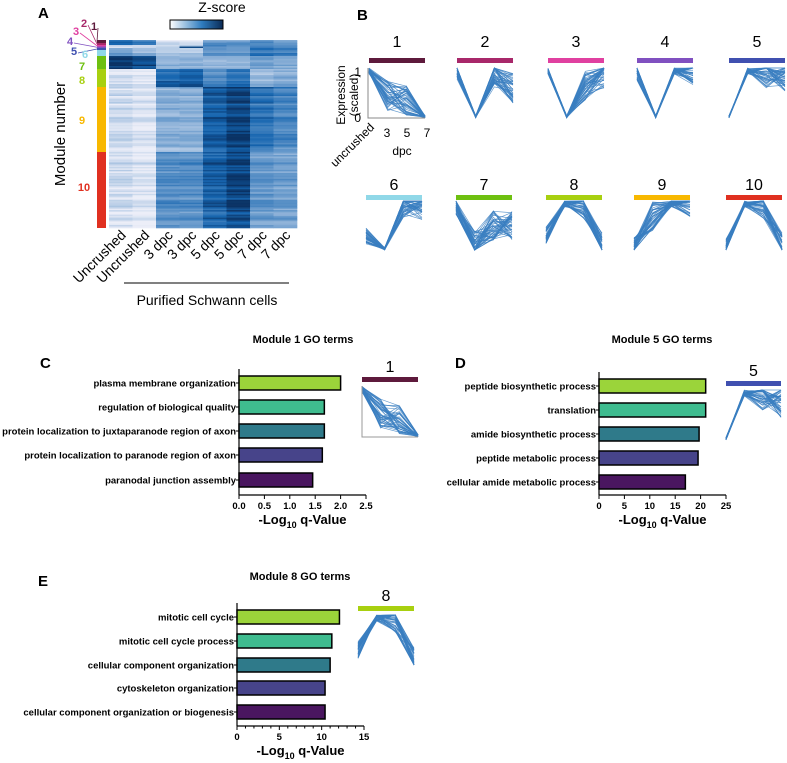  I want to click on bar, so click(648, 458).